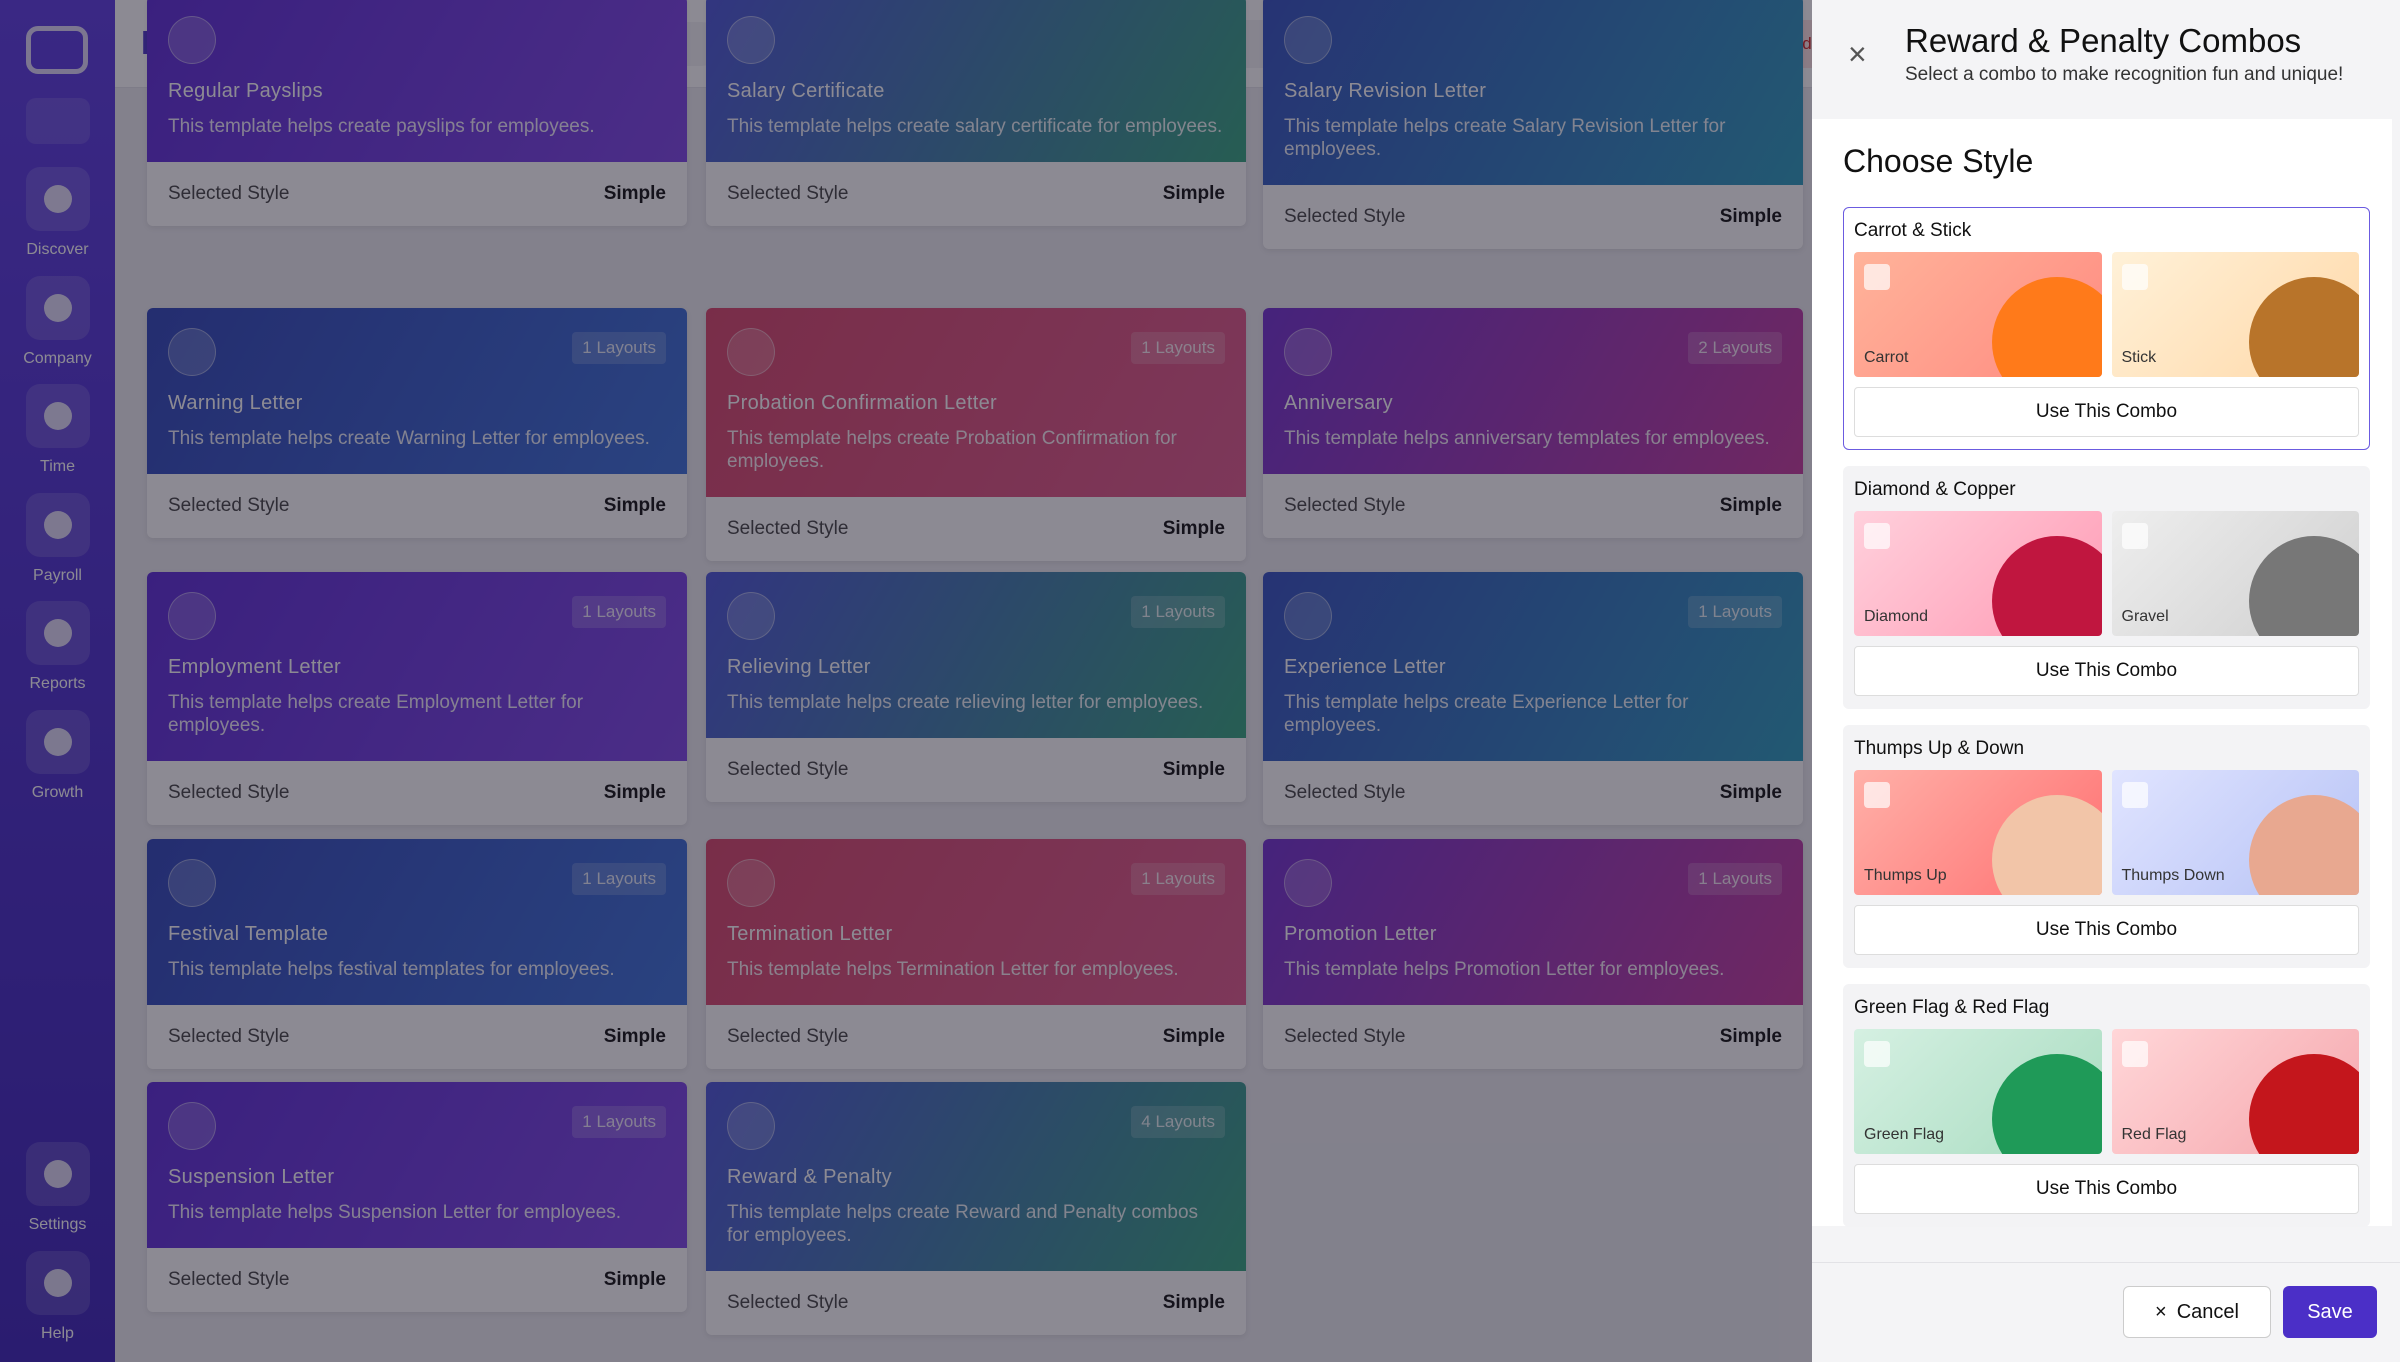 The image size is (2400, 1362). What do you see at coordinates (2106, 1091) in the screenshot?
I see `combo-tiles: Green Flag Red Flag` at bounding box center [2106, 1091].